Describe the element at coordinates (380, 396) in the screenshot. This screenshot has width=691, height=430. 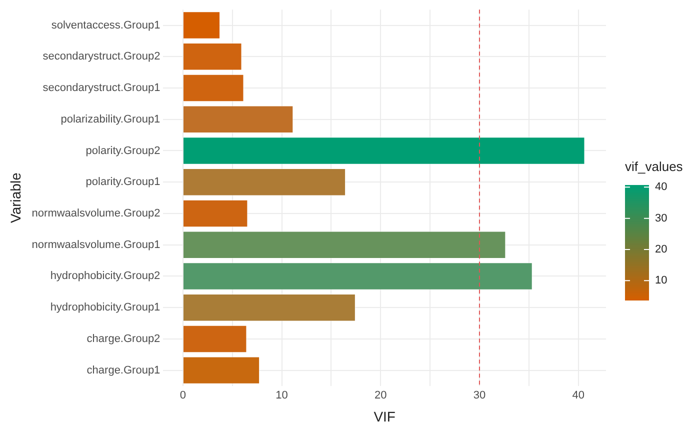
I see `x-tick-label: 20` at that location.